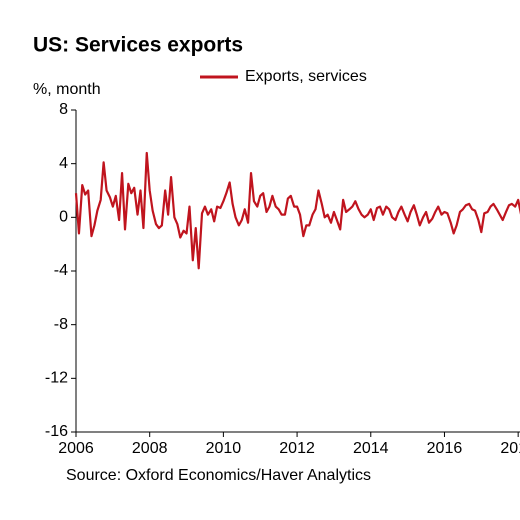 The width and height of the screenshot is (520, 520). I want to click on x-tick-label: 2016, so click(445, 448).